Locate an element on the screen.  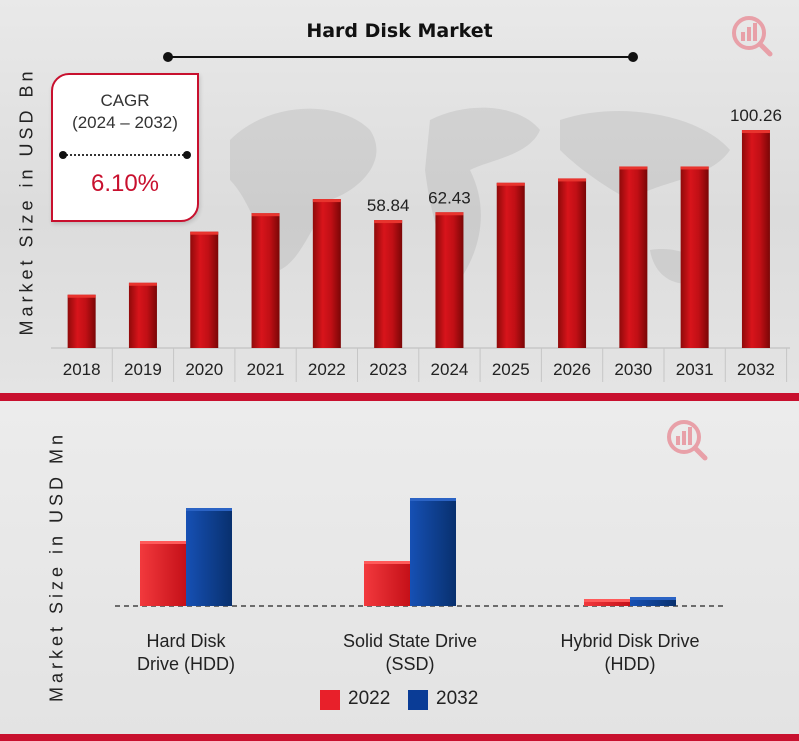
legend-swatch-2022 is located at coordinates (330, 700).